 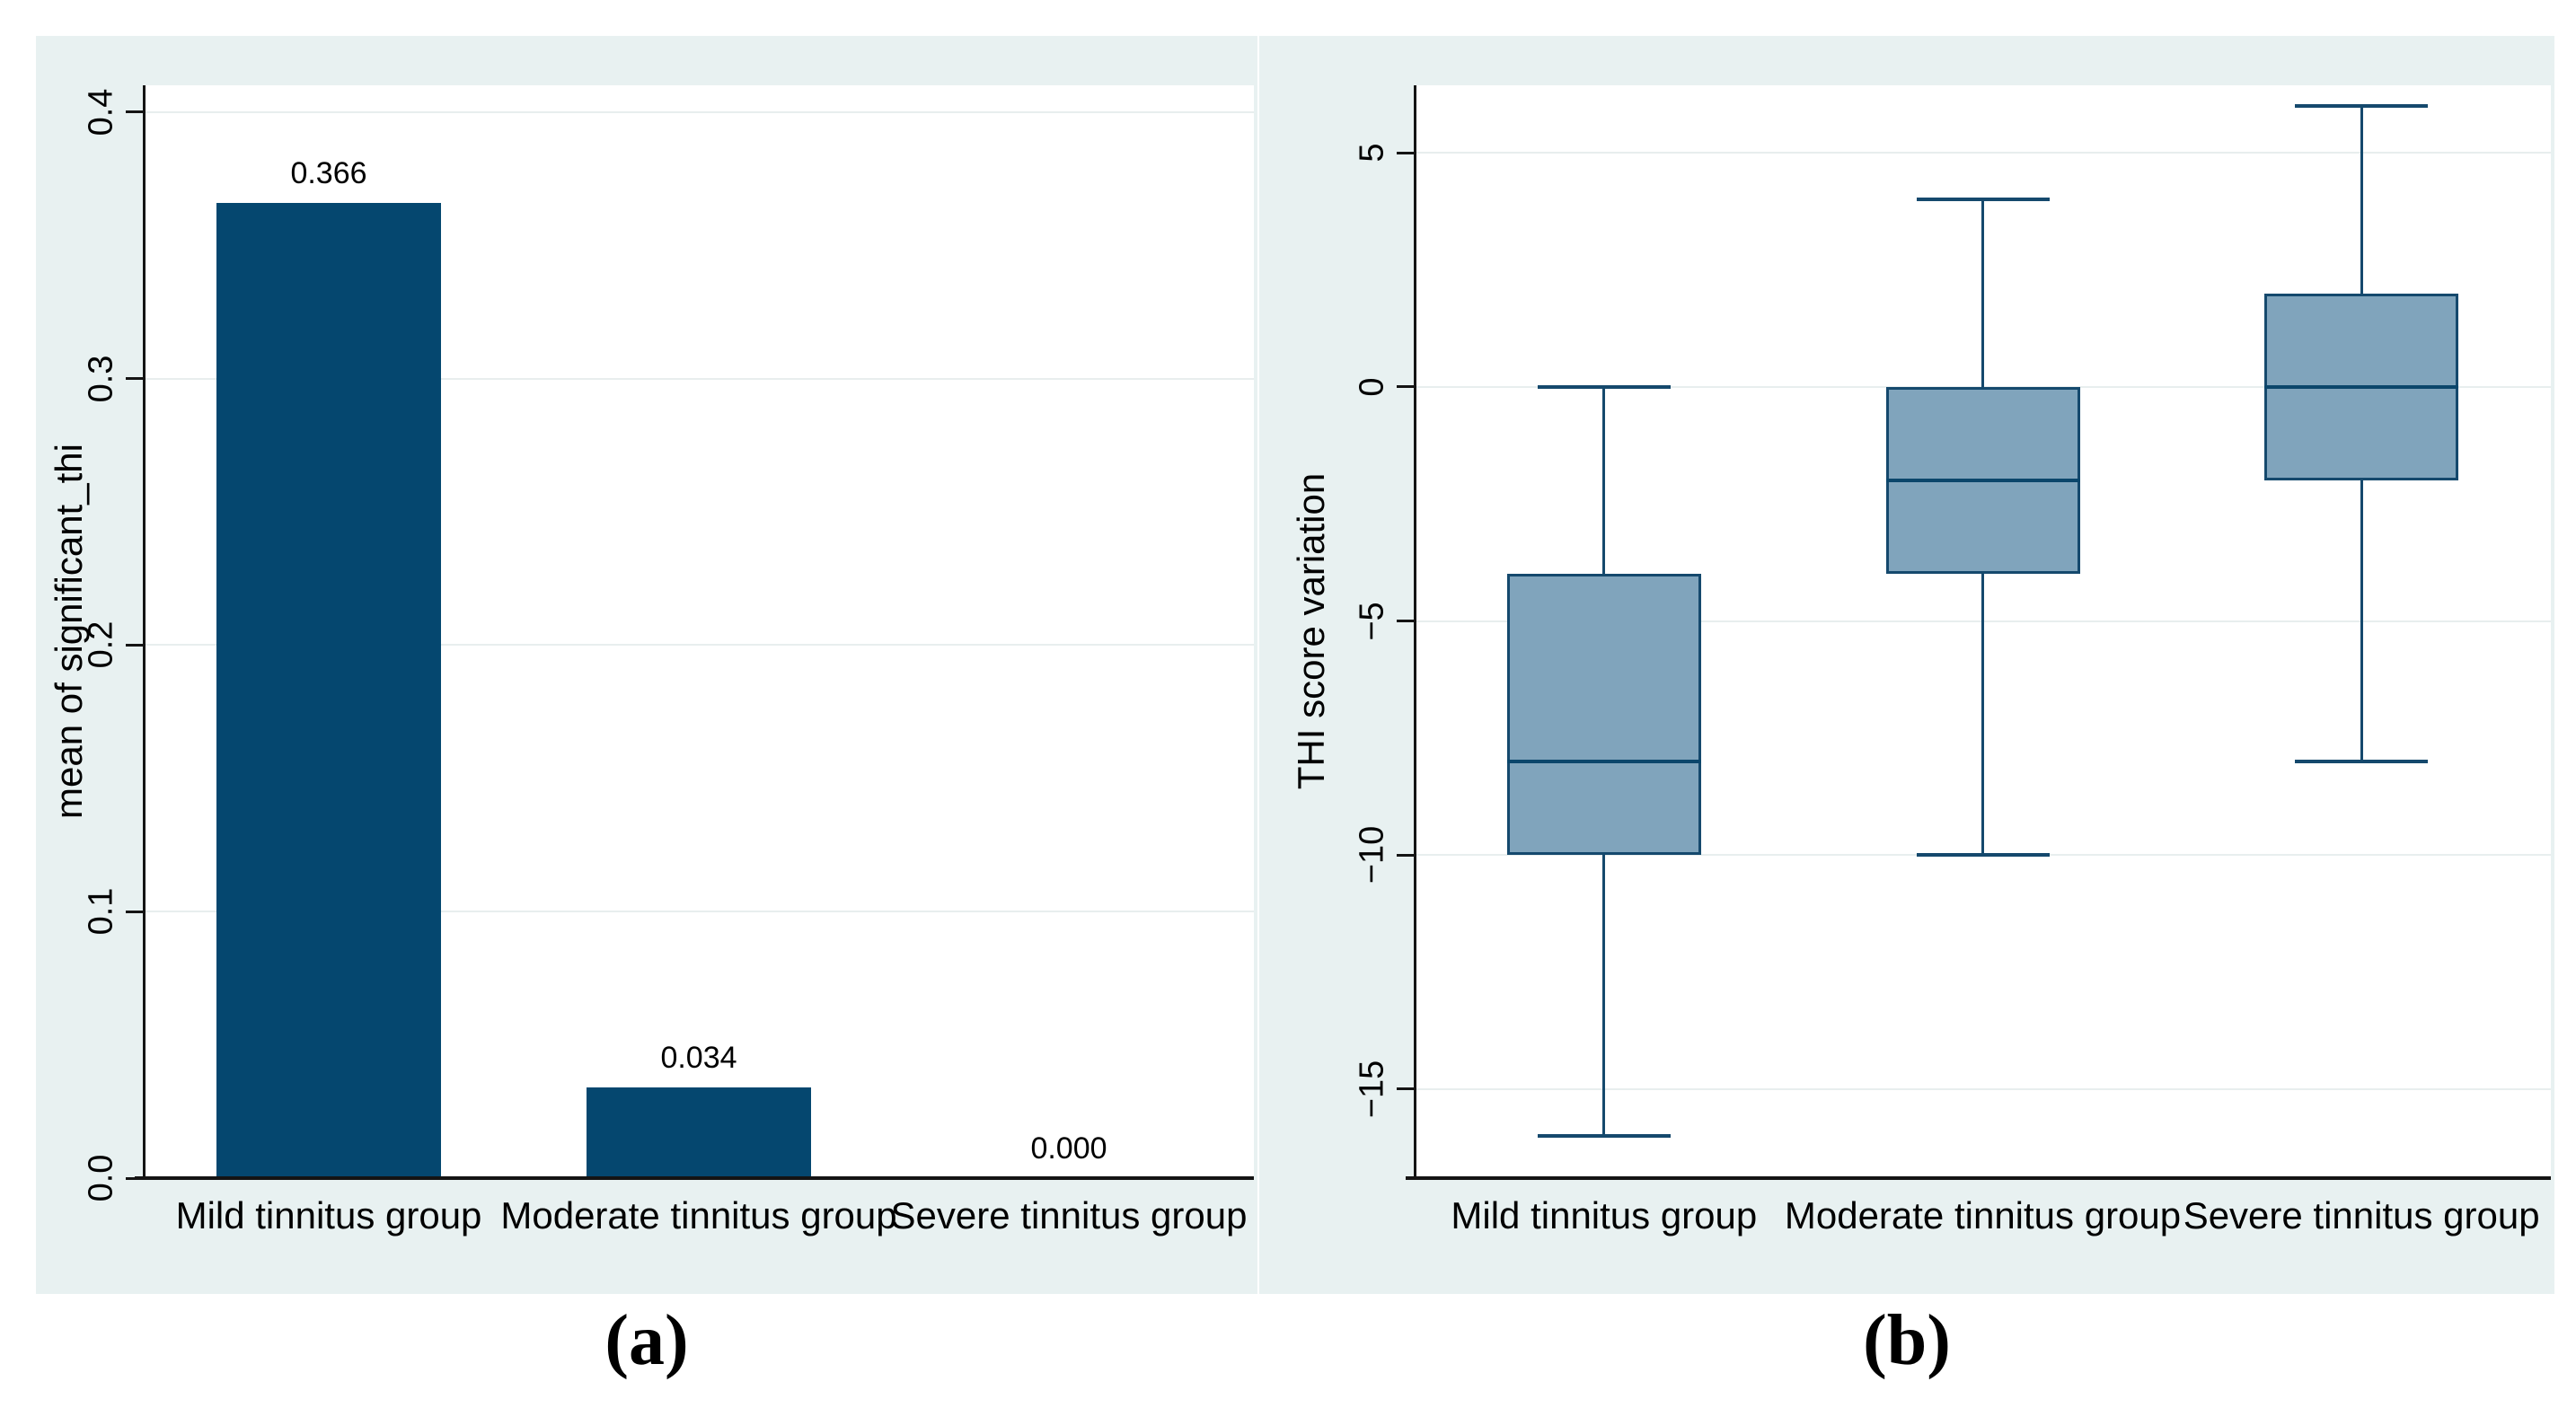 What do you see at coordinates (646, 1340) in the screenshot?
I see `caption-a: (a)` at bounding box center [646, 1340].